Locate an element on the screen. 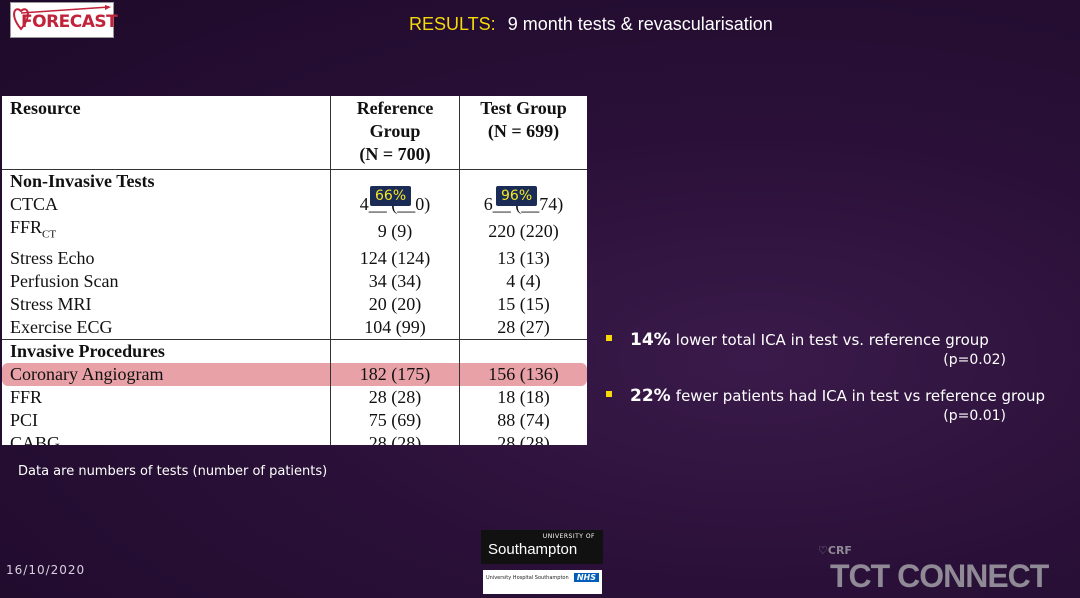 This screenshot has height=598, width=1080. ref-percentage-badge: 66% is located at coordinates (391, 196).